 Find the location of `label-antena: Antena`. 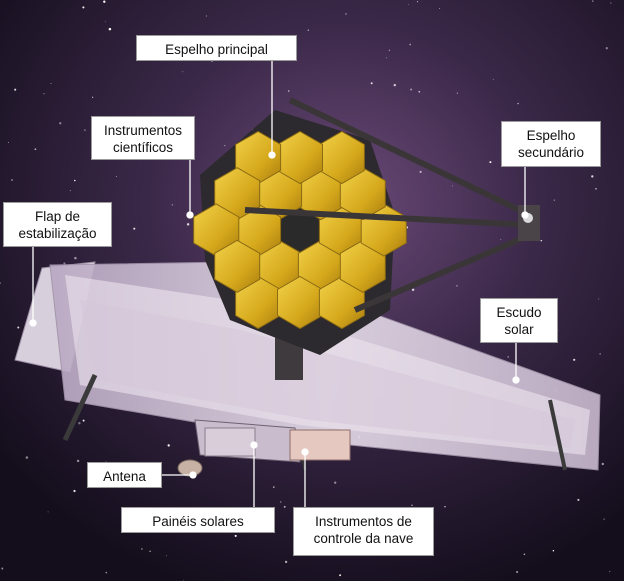

label-antena: Antena is located at coordinates (124, 475).